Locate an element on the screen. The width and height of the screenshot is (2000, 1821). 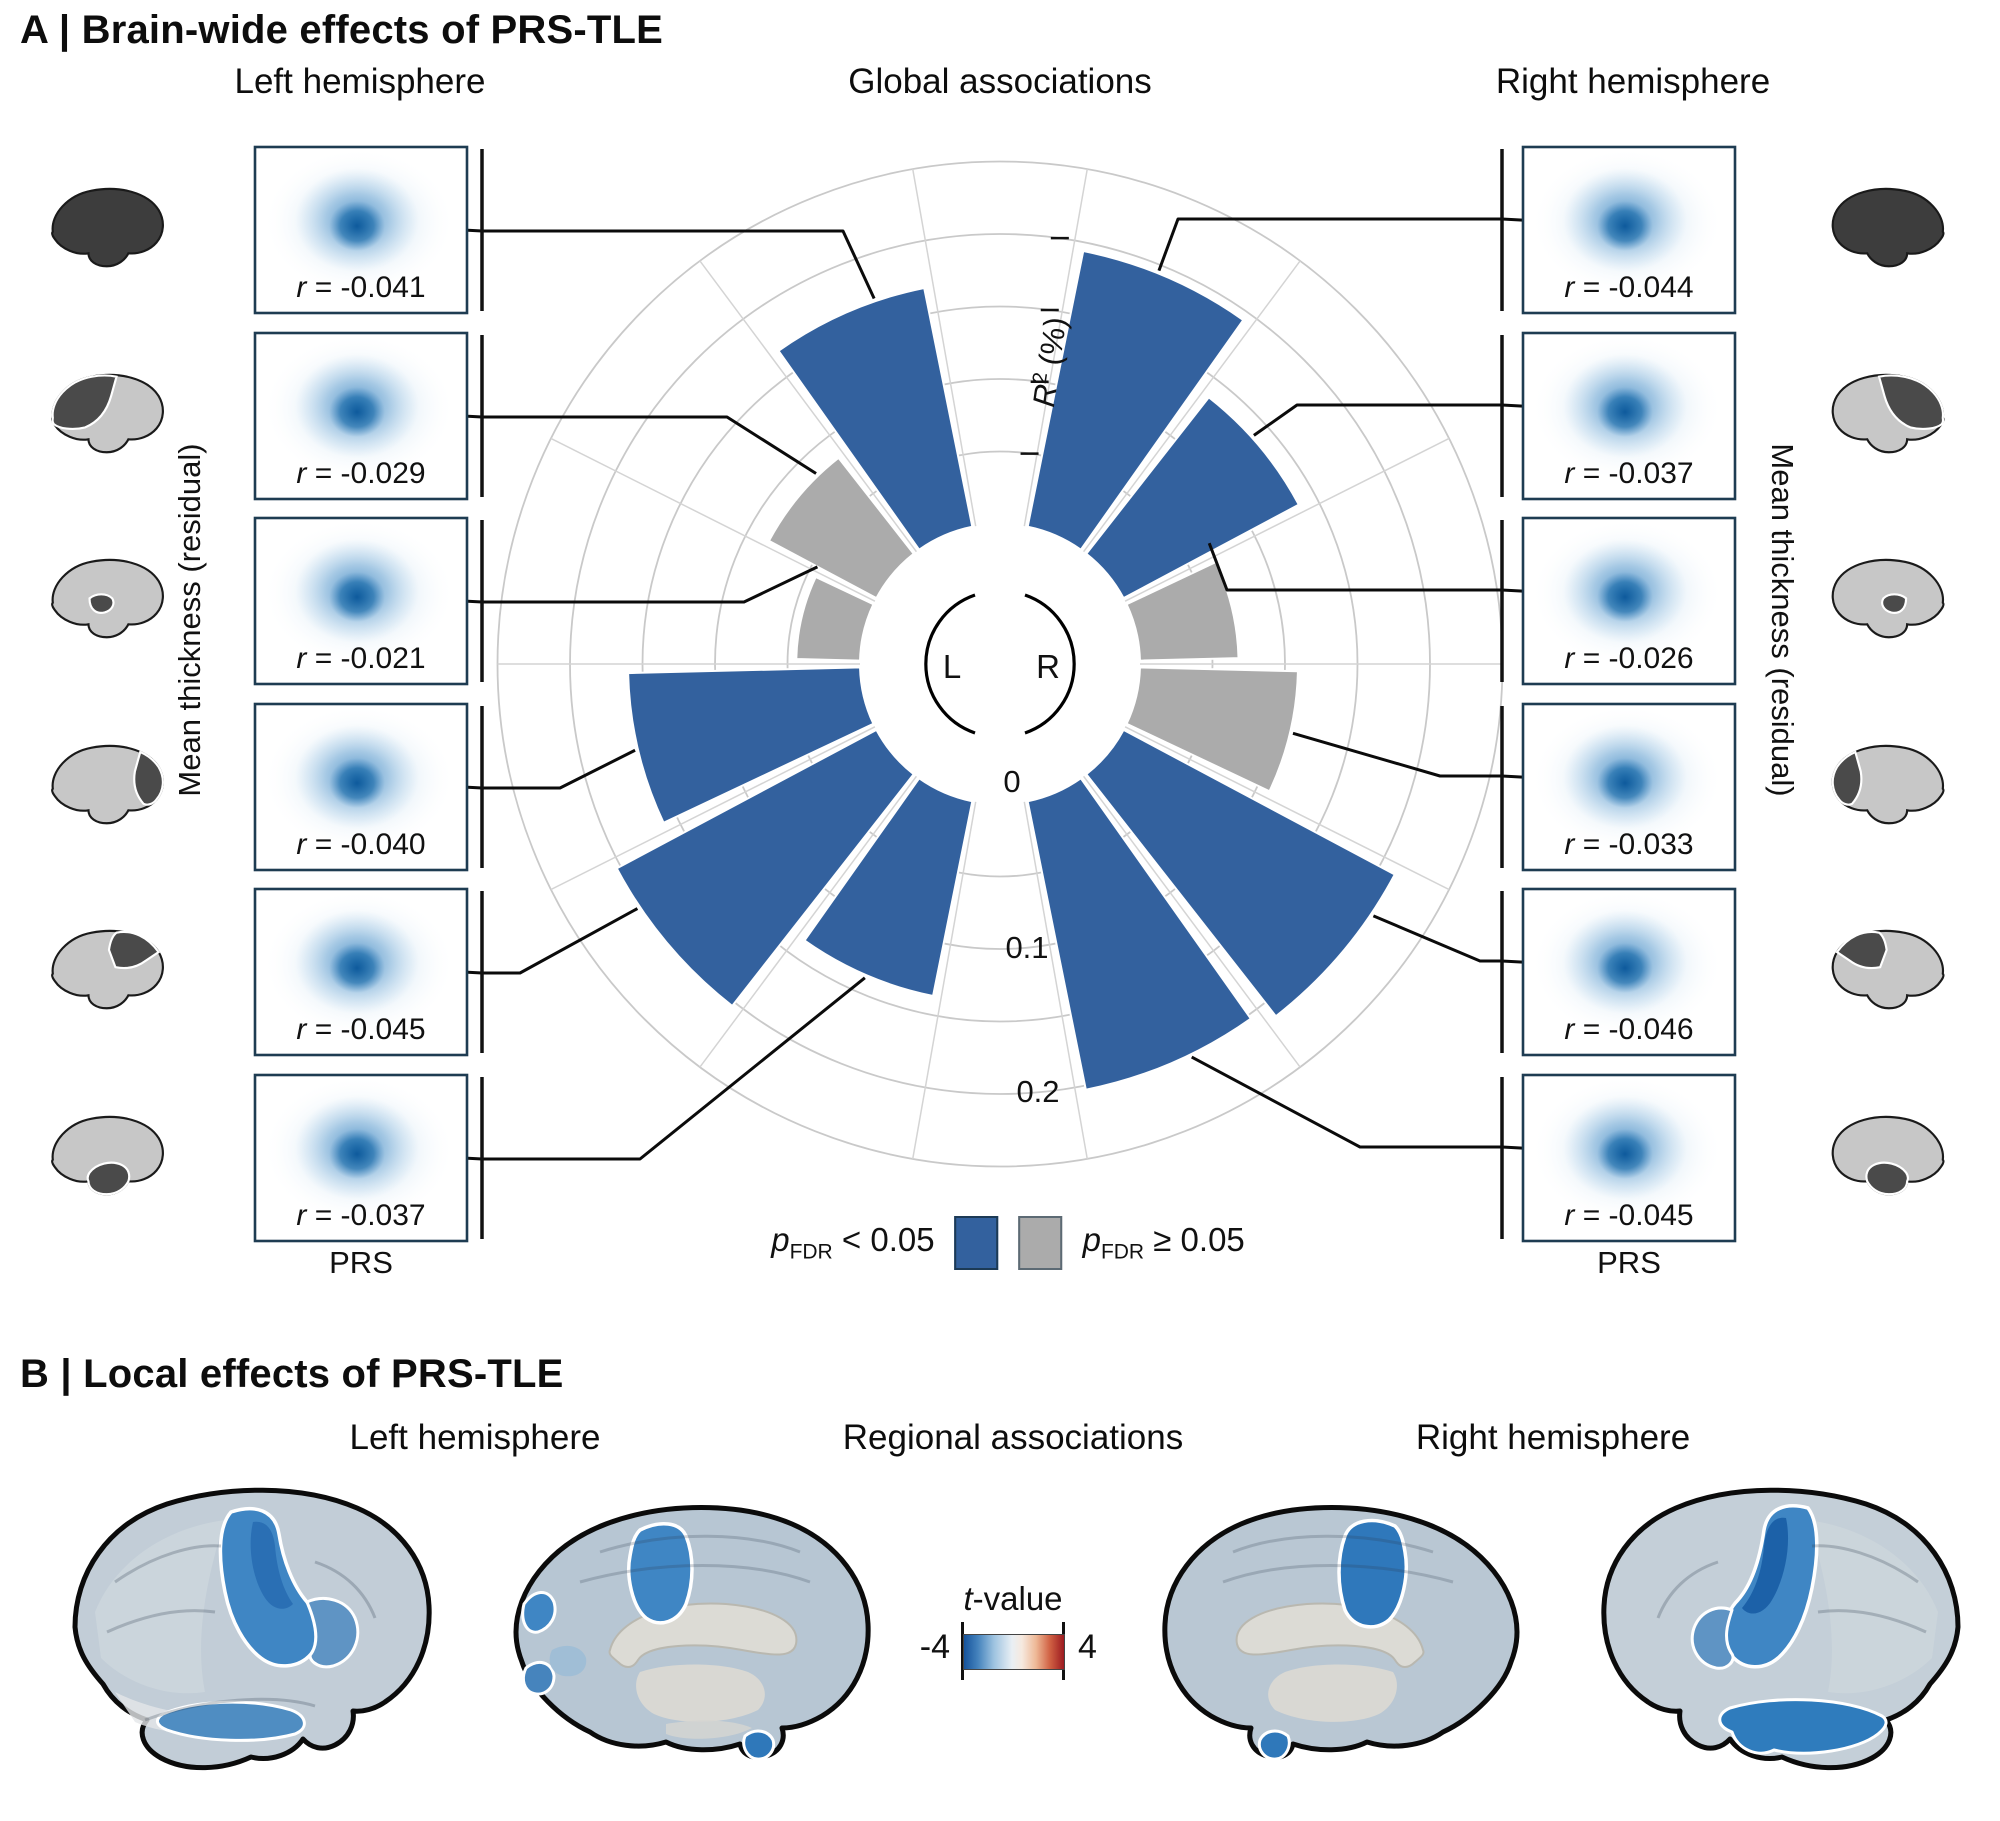
brain-icon-left-occipital-lobe is located at coordinates (107, 784).